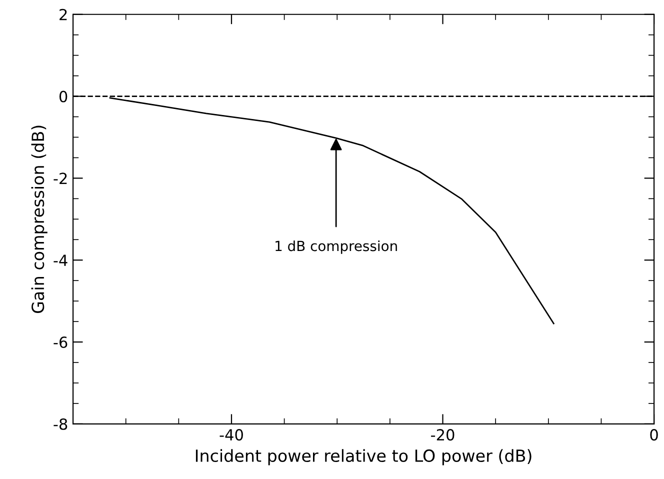 The width and height of the screenshot is (664, 479). Describe the element at coordinates (61, 260) in the screenshot. I see `y-tick-label: -4` at that location.